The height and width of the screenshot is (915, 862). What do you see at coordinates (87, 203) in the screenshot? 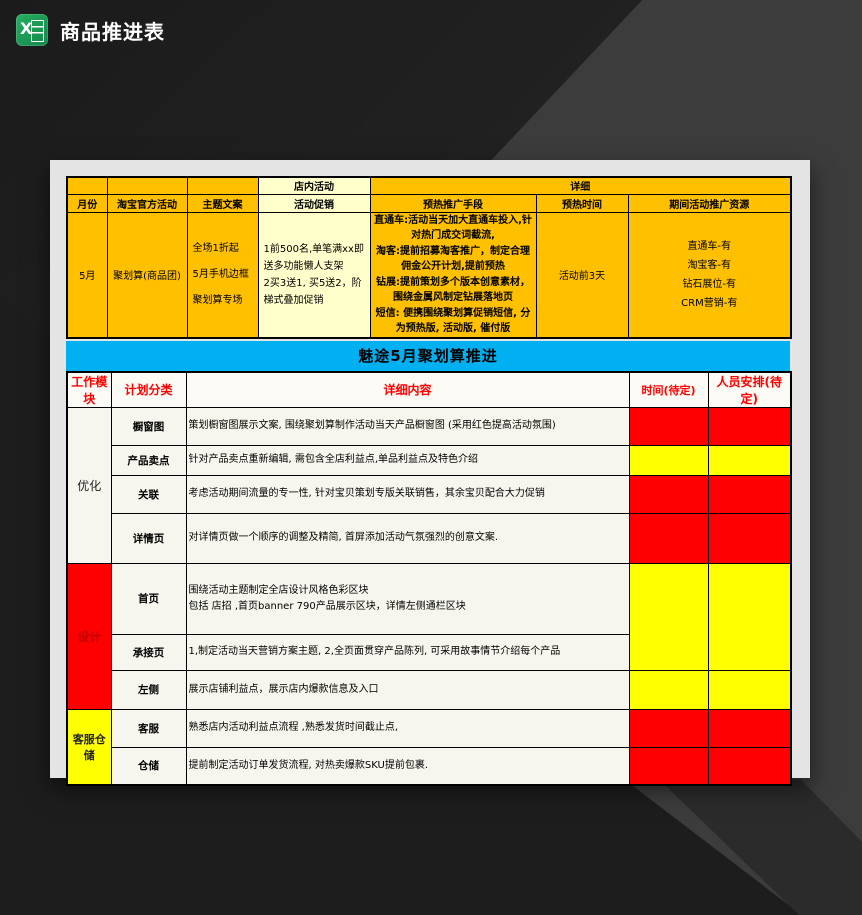
I see `col-header-month: 月份` at bounding box center [87, 203].